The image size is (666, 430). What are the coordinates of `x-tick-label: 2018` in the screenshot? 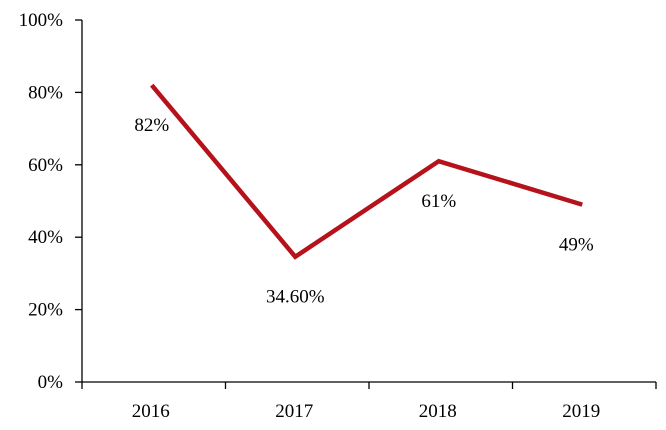 It's located at (438, 411).